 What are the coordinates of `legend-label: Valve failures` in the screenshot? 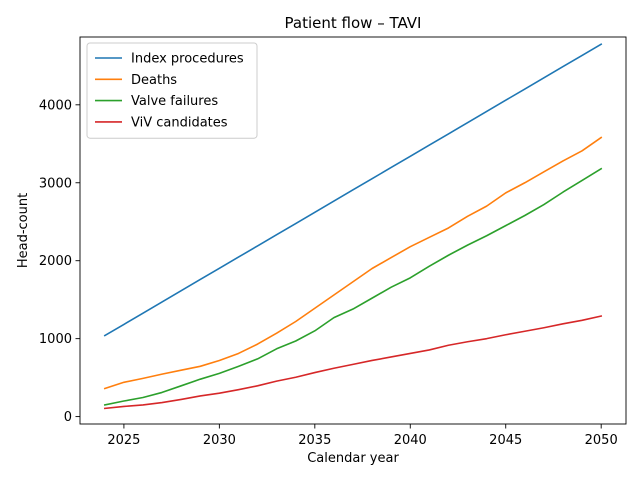 It's located at (174, 101).